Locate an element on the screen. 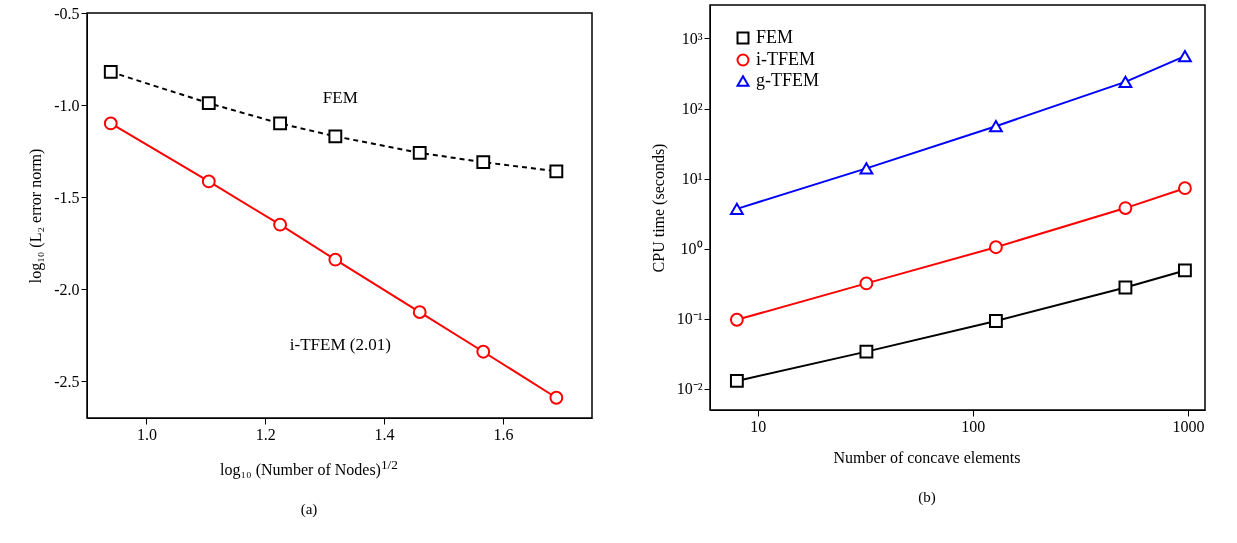 The image size is (1237, 543). y-tick-label: -1.0 is located at coordinates (66, 105).